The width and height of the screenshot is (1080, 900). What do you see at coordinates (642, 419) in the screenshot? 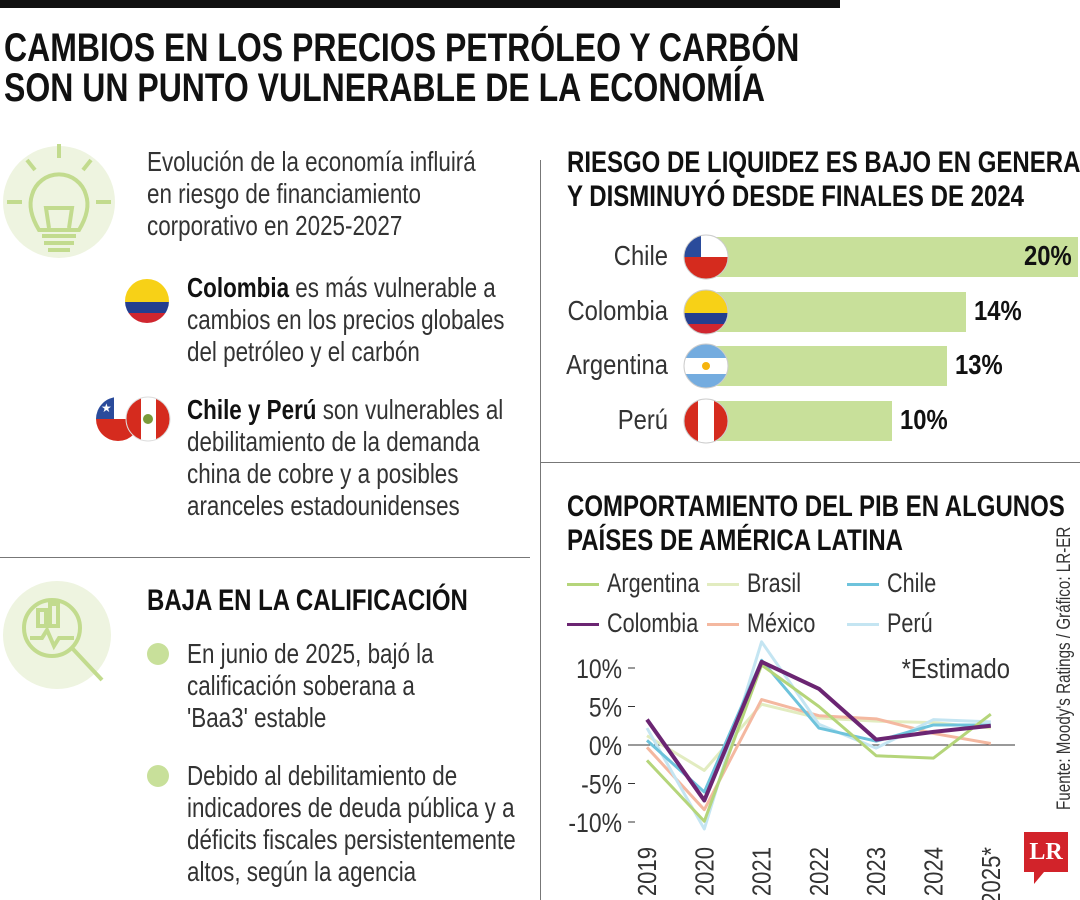
I see `bar-label: Perú` at bounding box center [642, 419].